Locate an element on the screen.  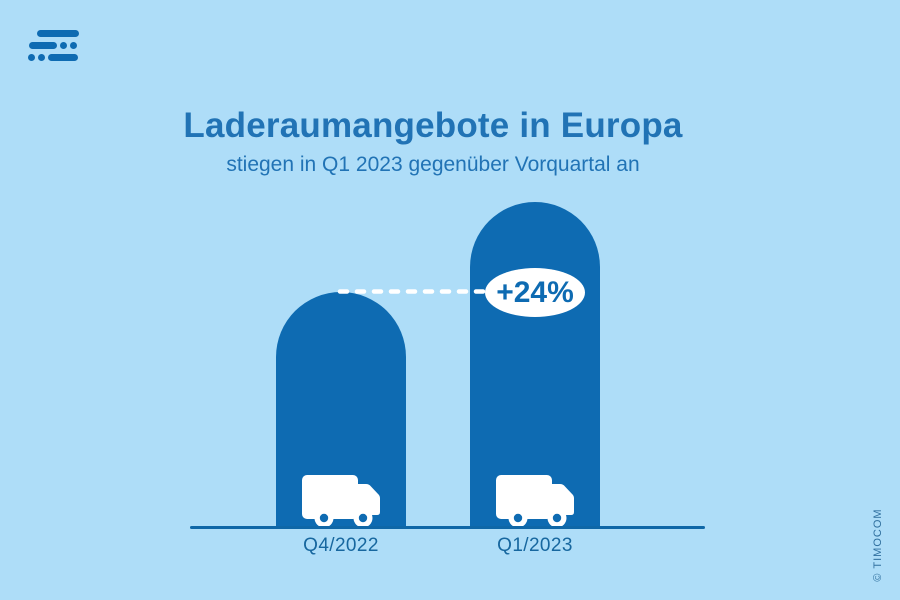
x-axis-label-q4-2022: Q4/2022 is located at coordinates (341, 545).